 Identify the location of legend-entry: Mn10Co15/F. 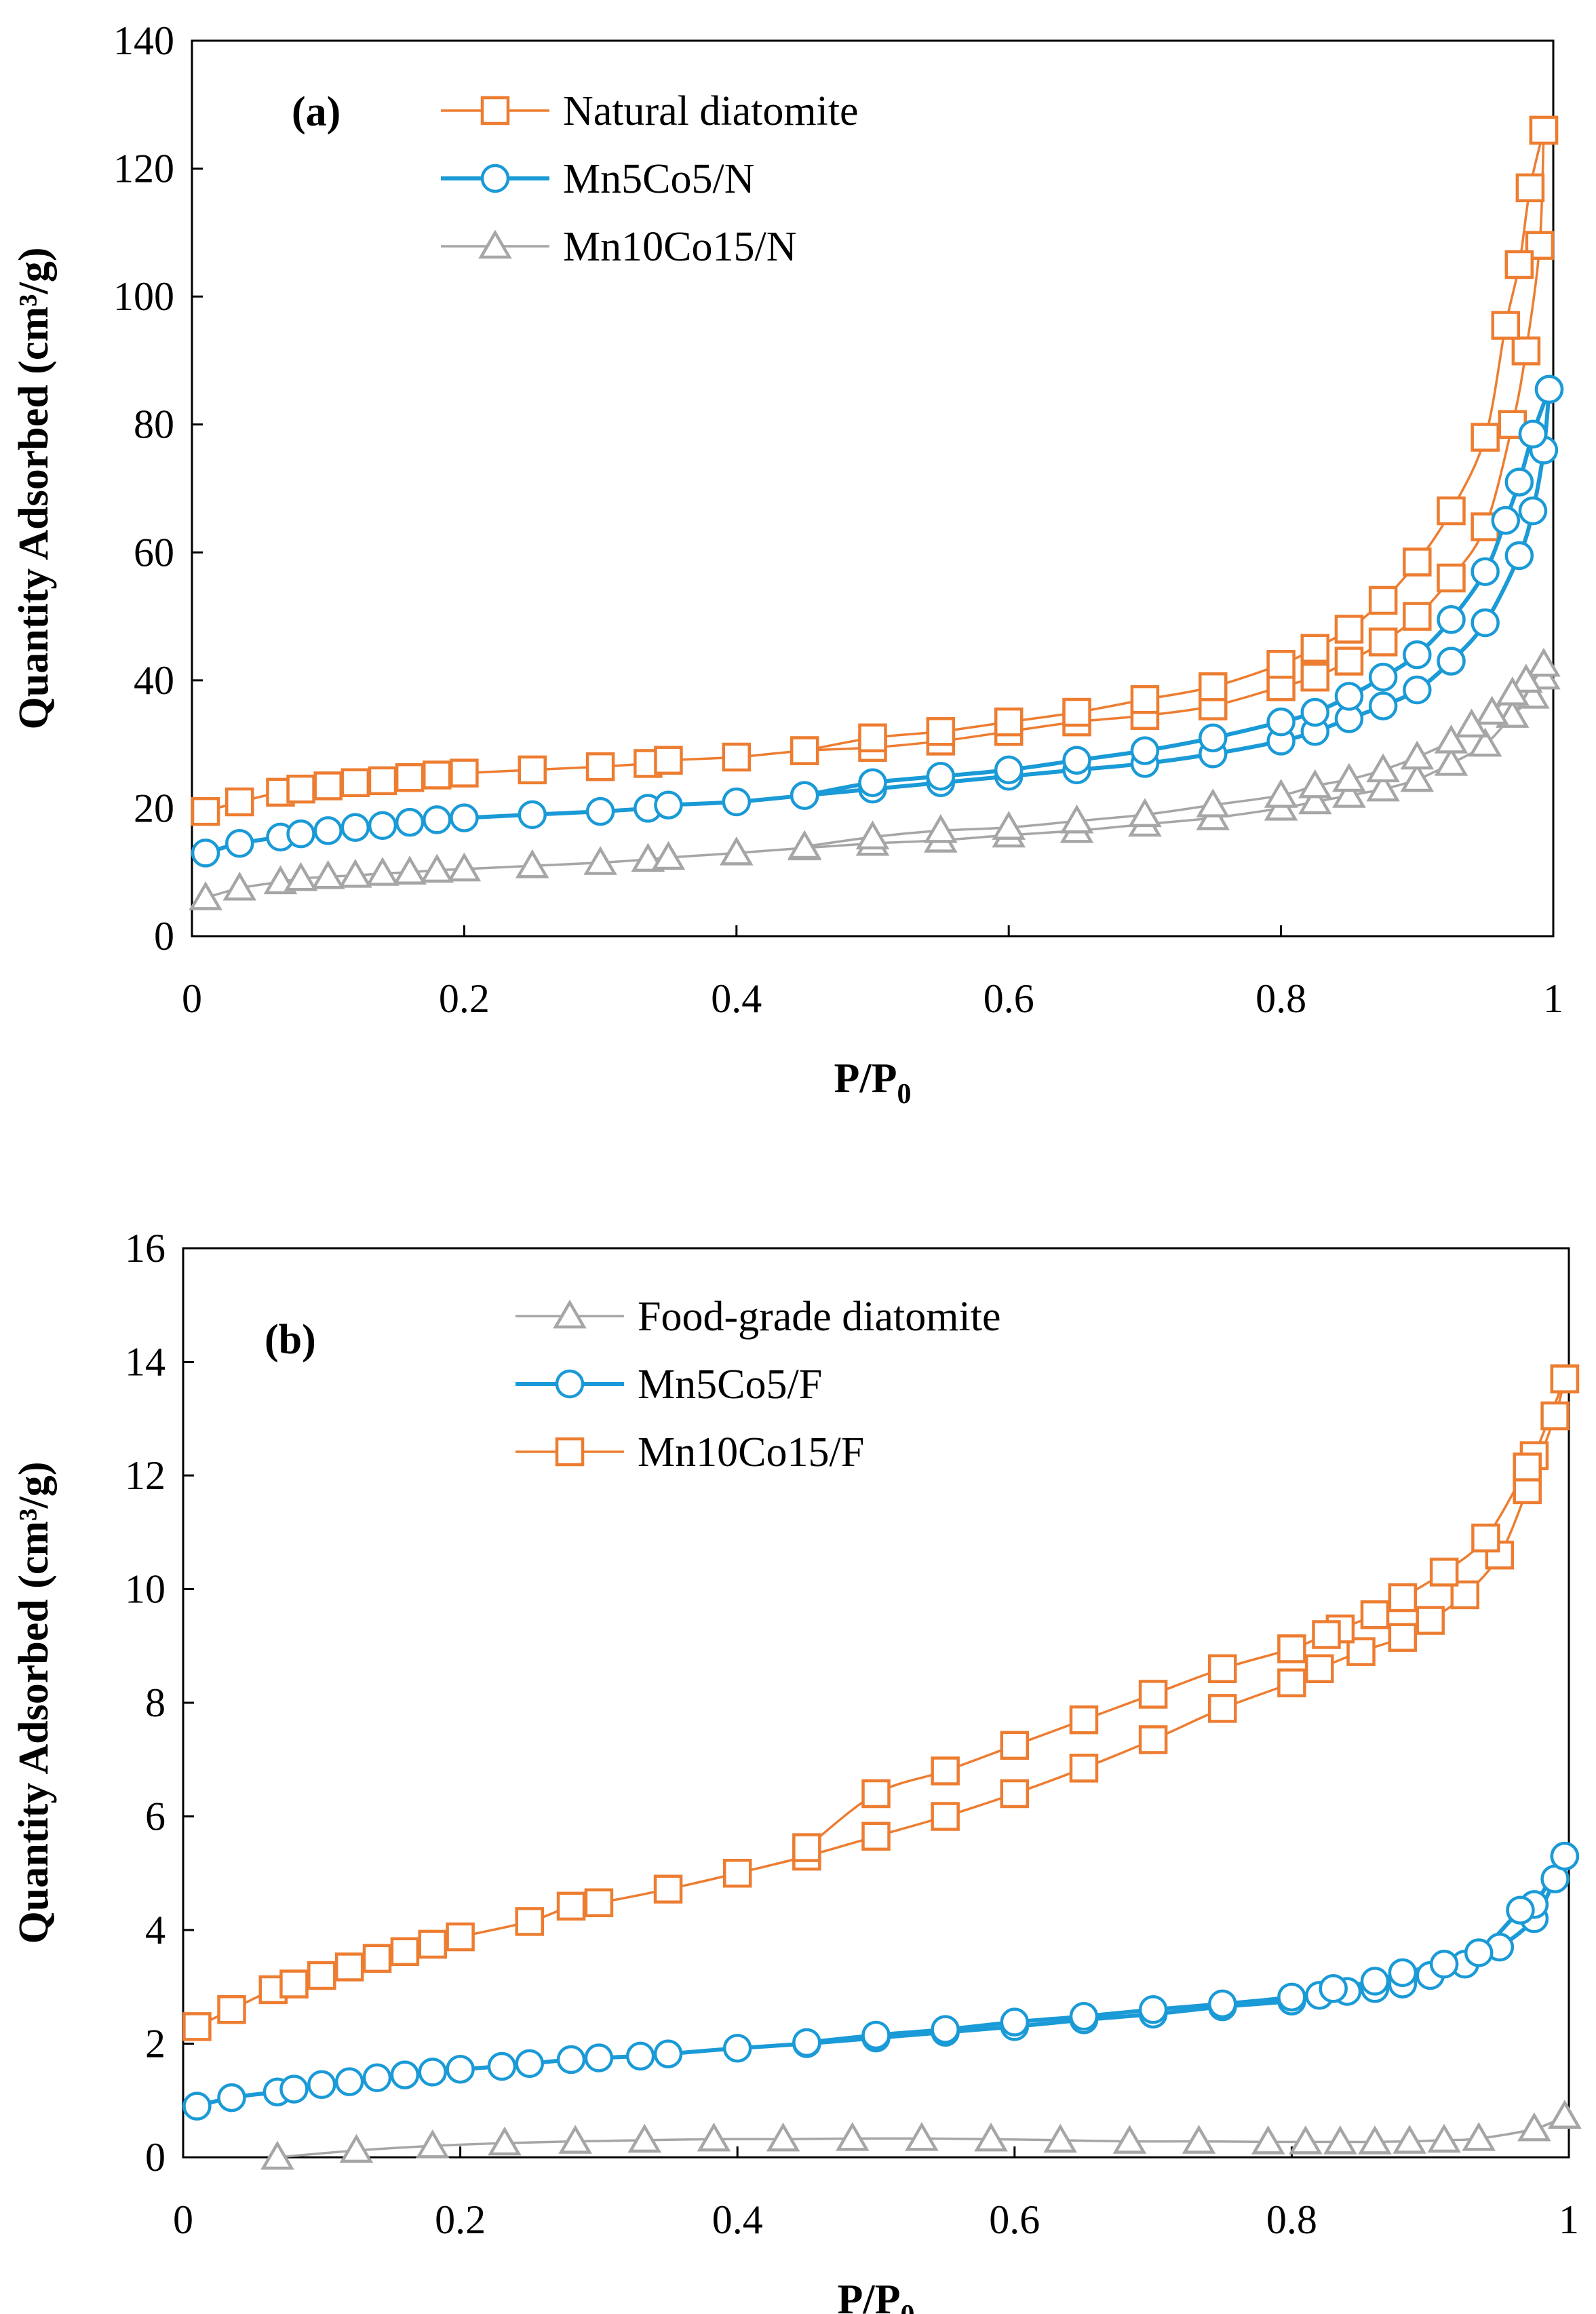
(689, 1452).